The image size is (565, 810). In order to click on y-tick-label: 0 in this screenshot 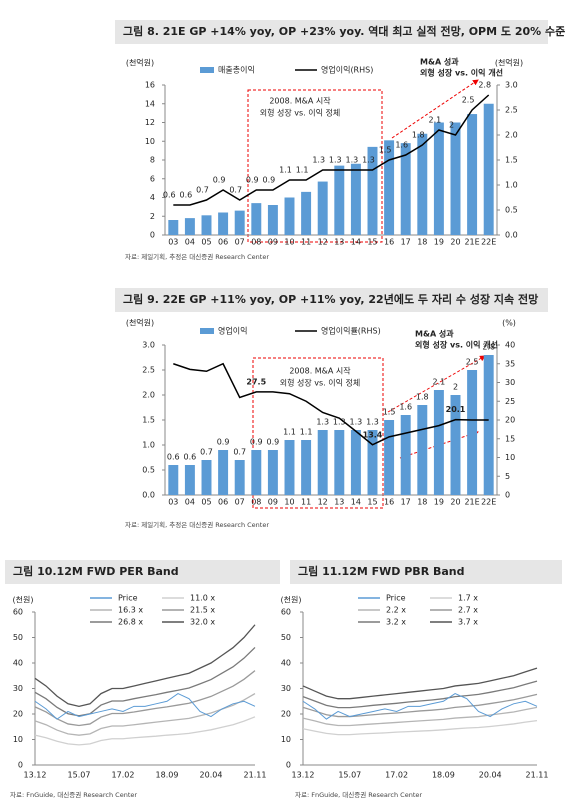, I will do `click(20, 765)`.